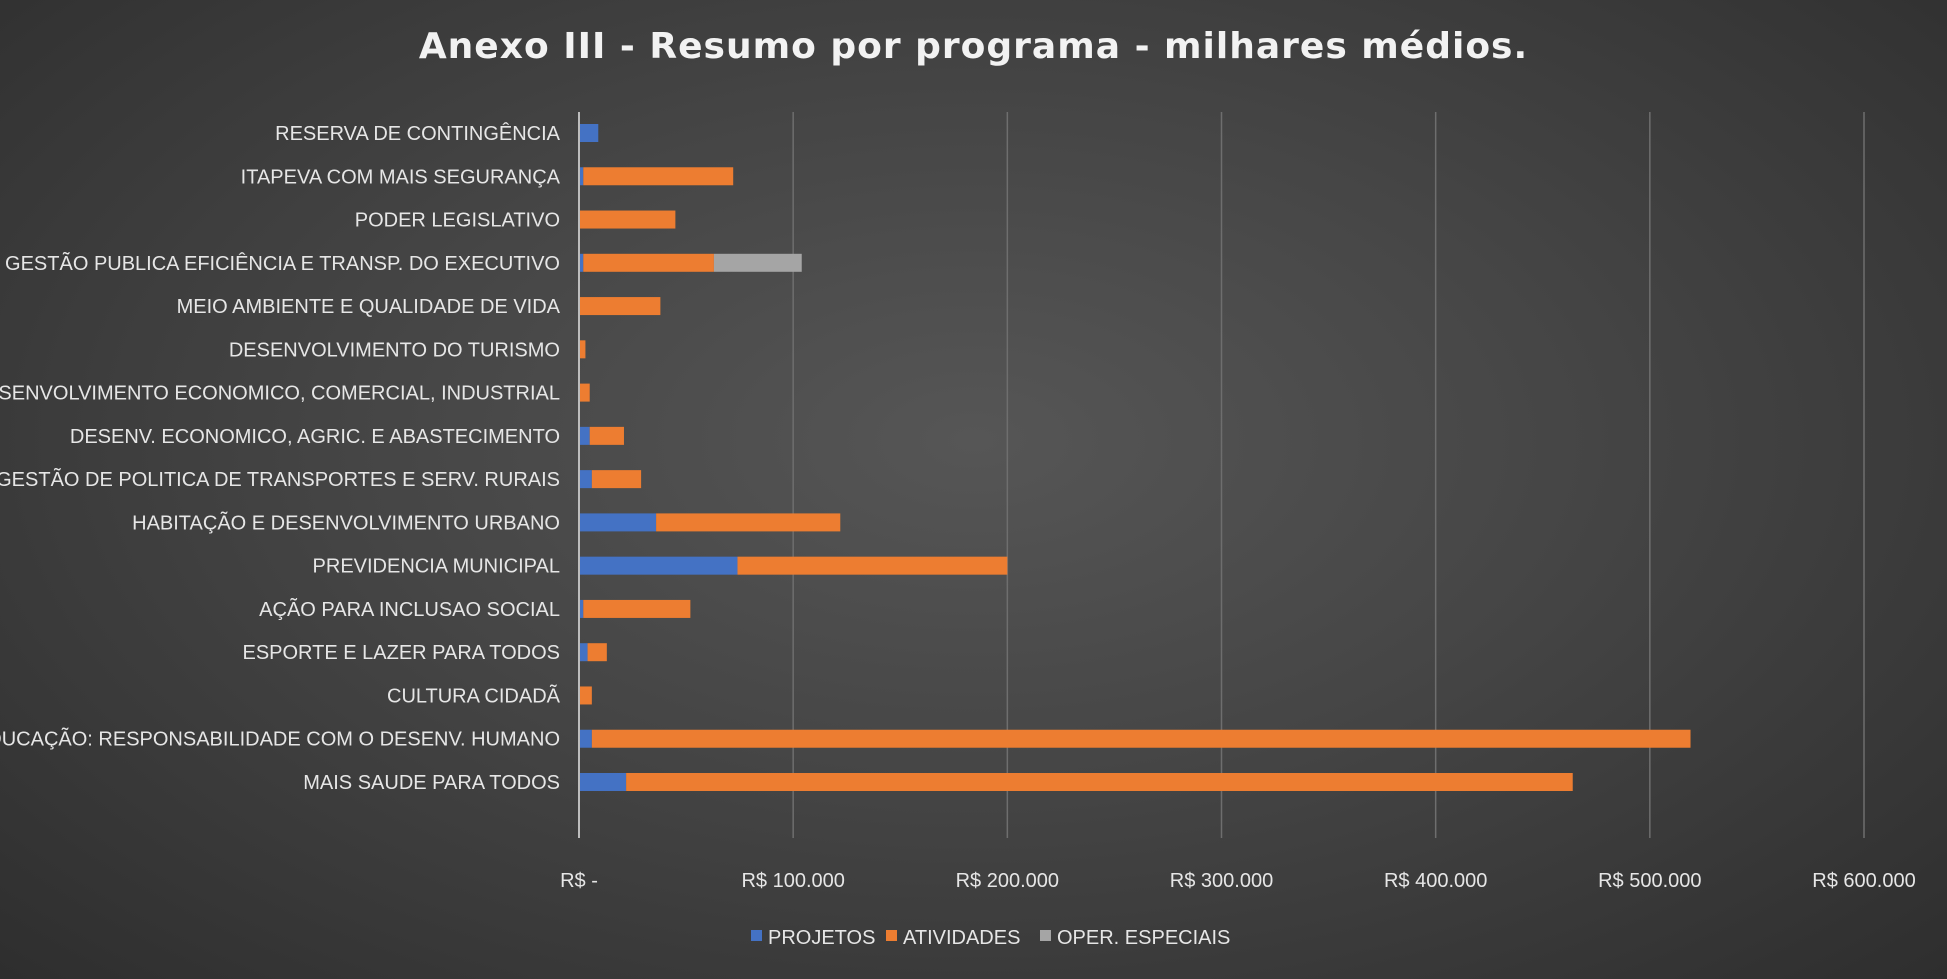 The height and width of the screenshot is (979, 1947). Describe the element at coordinates (401, 177) in the screenshot. I see `category-label: ITAPEVA COM MAIS SEGURANÇA` at that location.